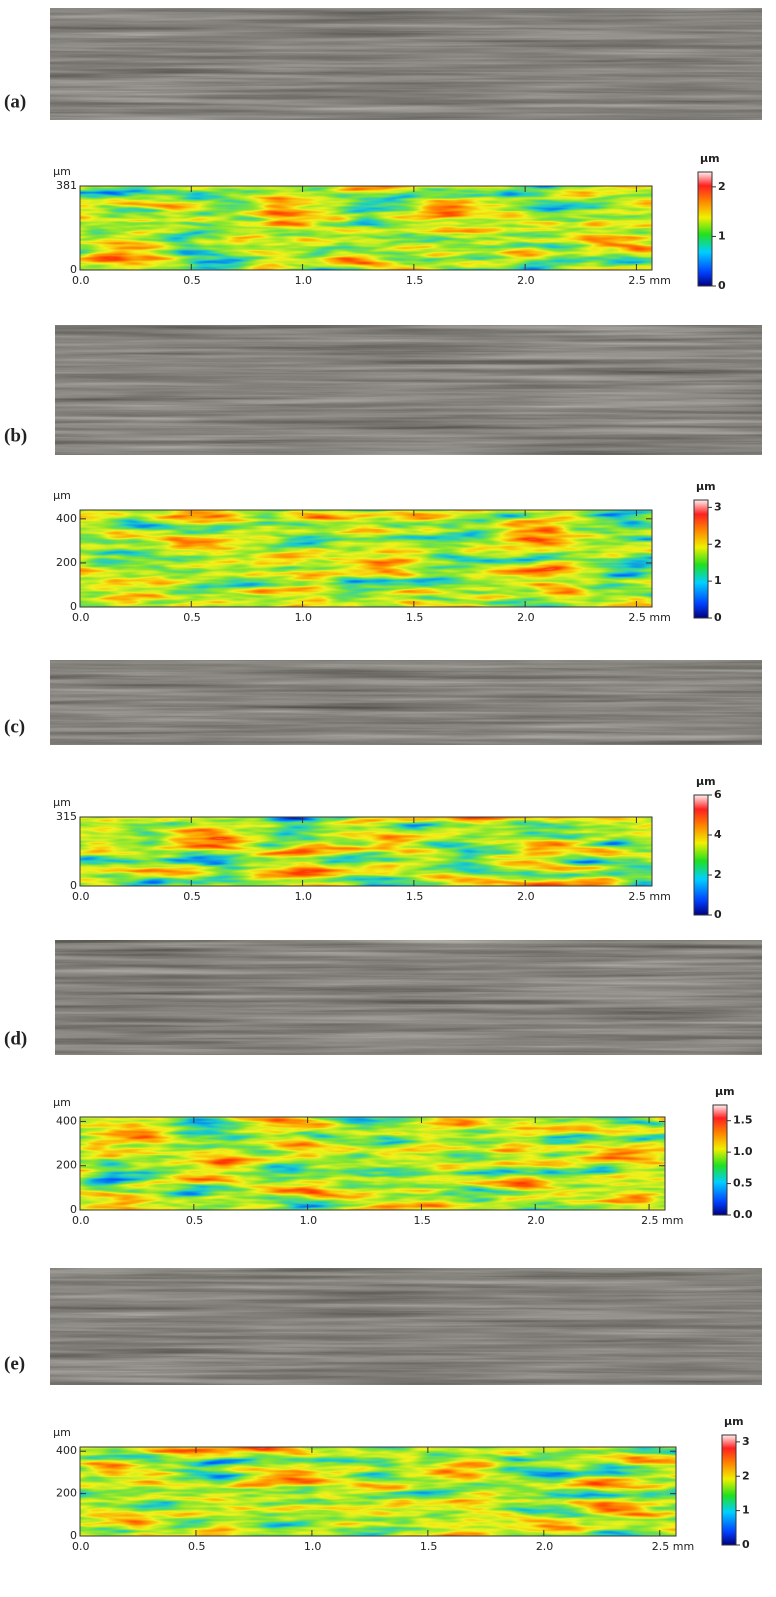  I want to click on panel-label: (d), so click(15, 1038).